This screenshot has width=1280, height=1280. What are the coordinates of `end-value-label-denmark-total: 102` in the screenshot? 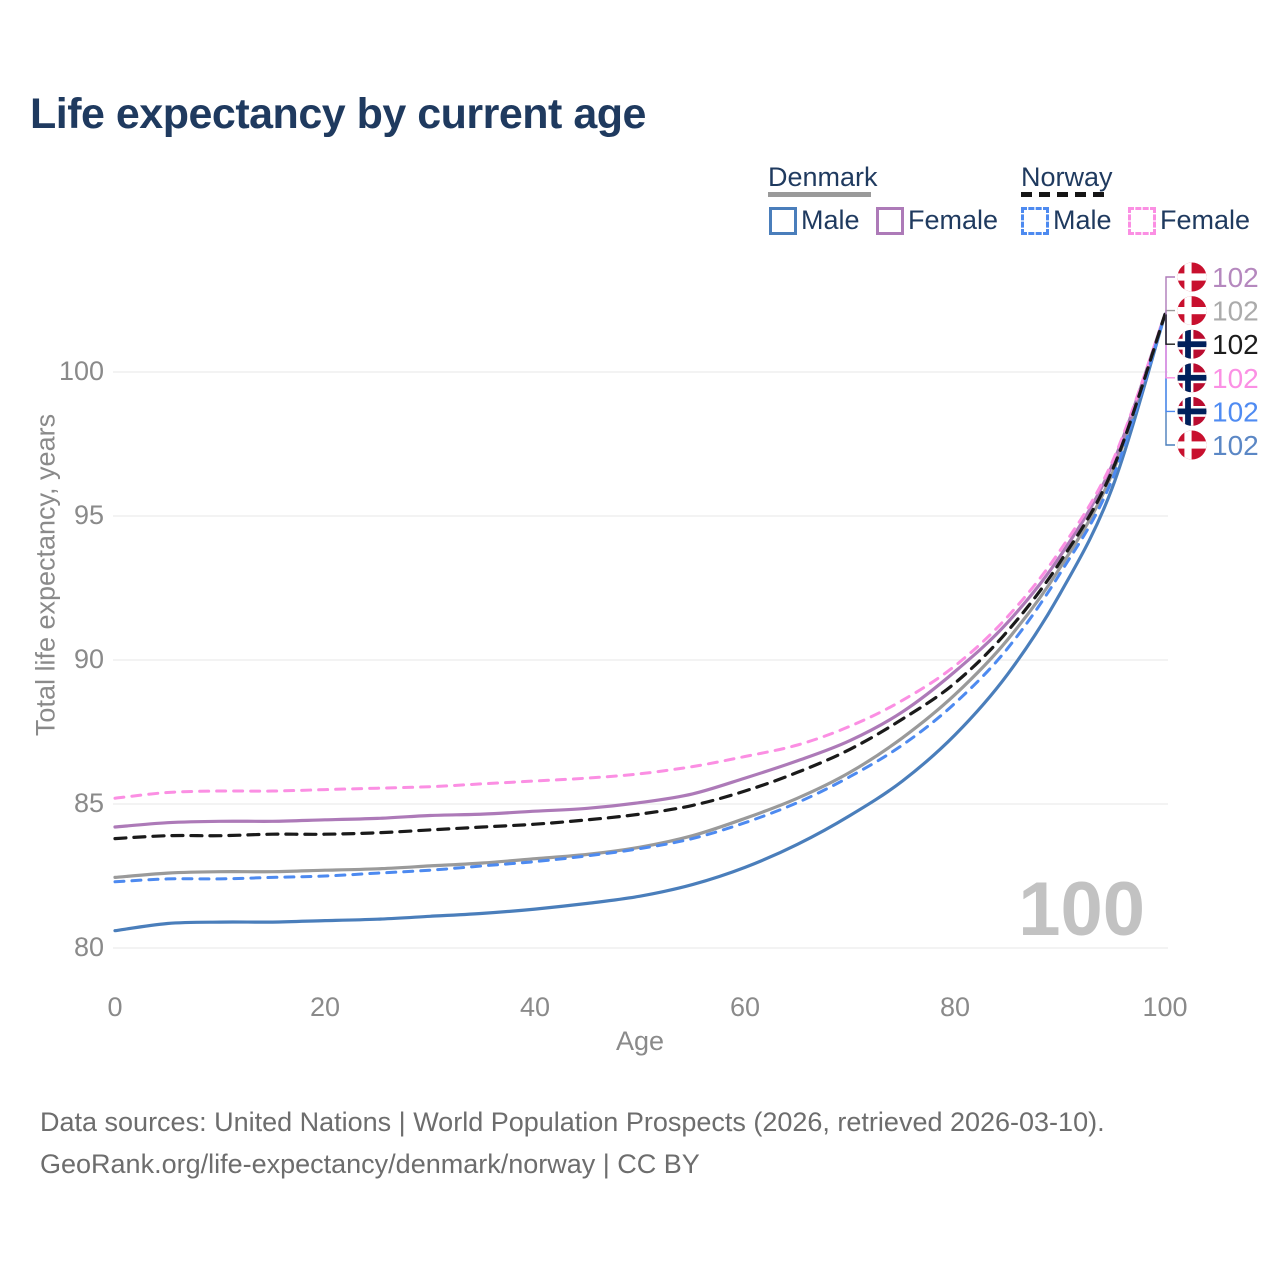 It's located at (1235, 311).